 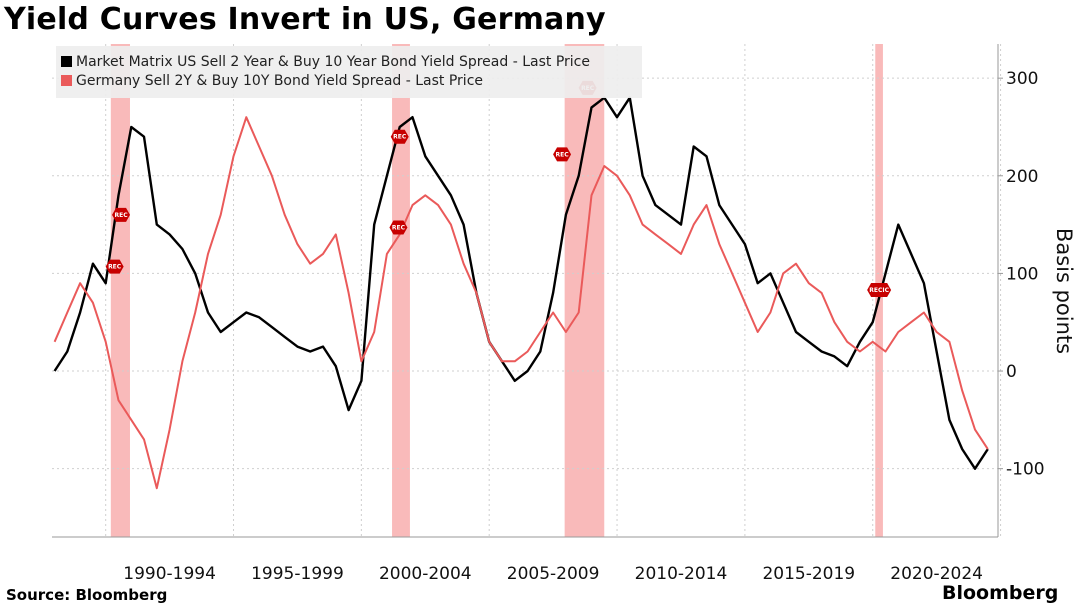 I want to click on recession-marker-label-4: REC, so click(x=563, y=154).